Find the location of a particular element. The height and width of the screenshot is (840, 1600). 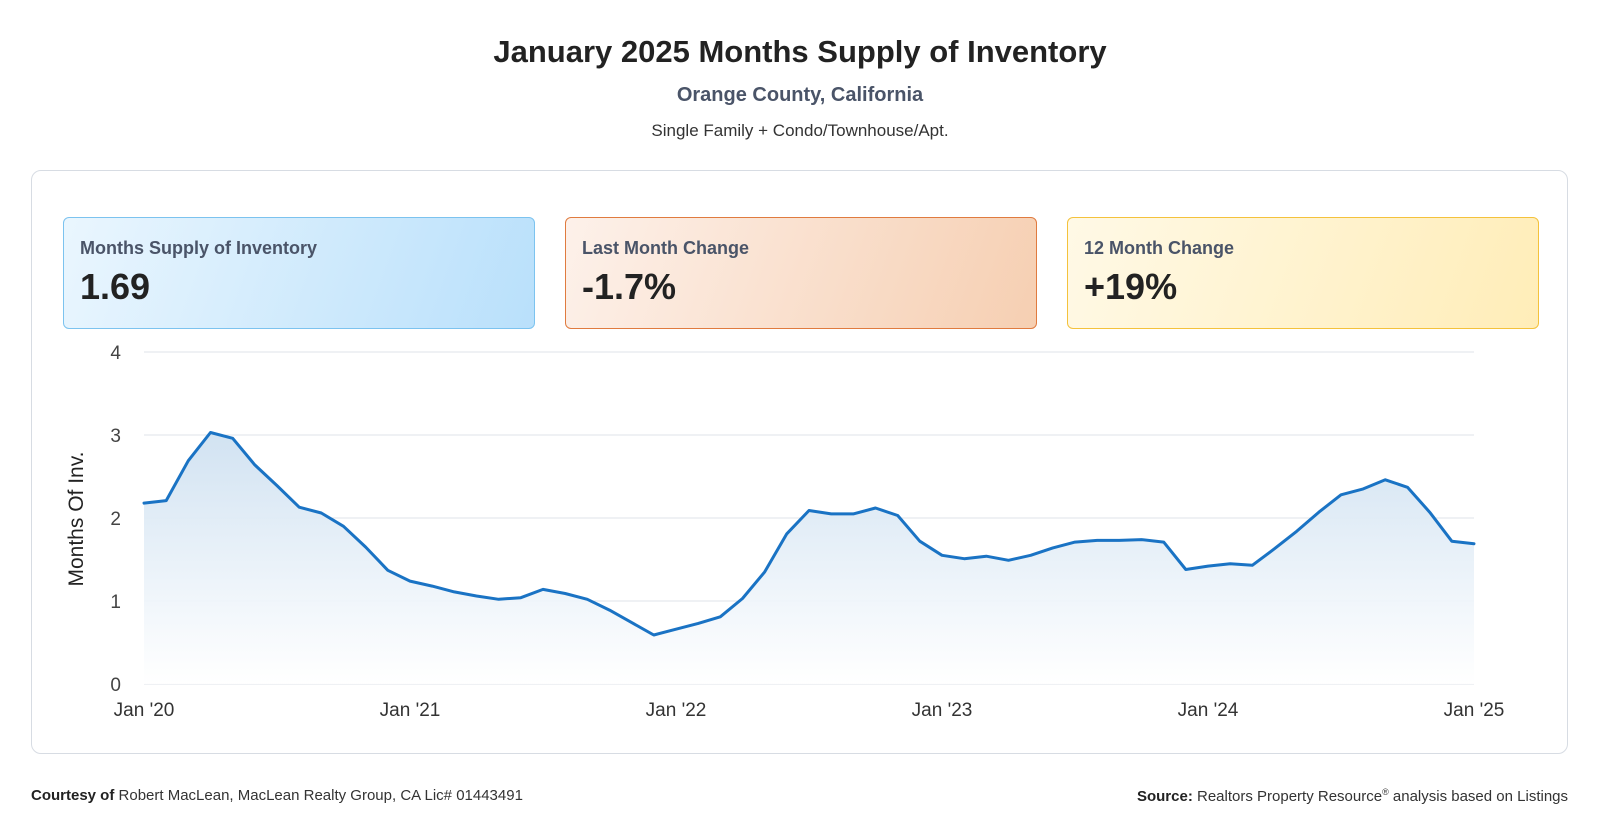

stat-value: -1.7% is located at coordinates (629, 286).